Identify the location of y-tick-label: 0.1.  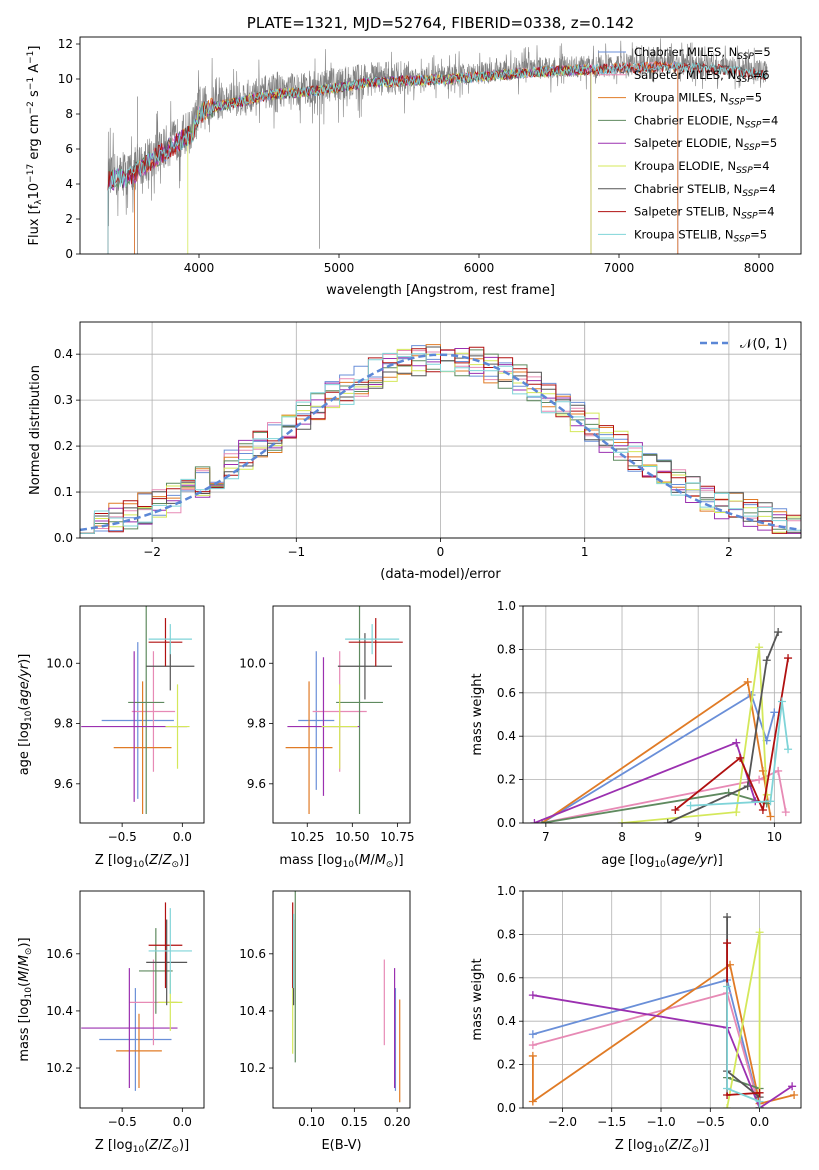
(63, 492).